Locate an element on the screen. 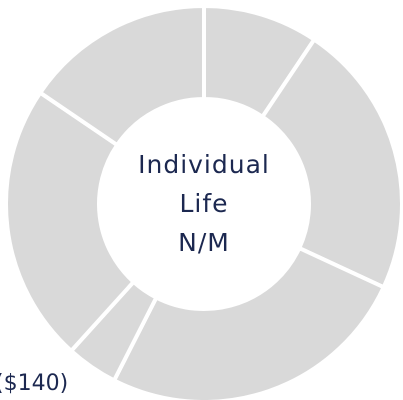 The width and height of the screenshot is (403, 400). center-label: N/M is located at coordinates (204, 242).